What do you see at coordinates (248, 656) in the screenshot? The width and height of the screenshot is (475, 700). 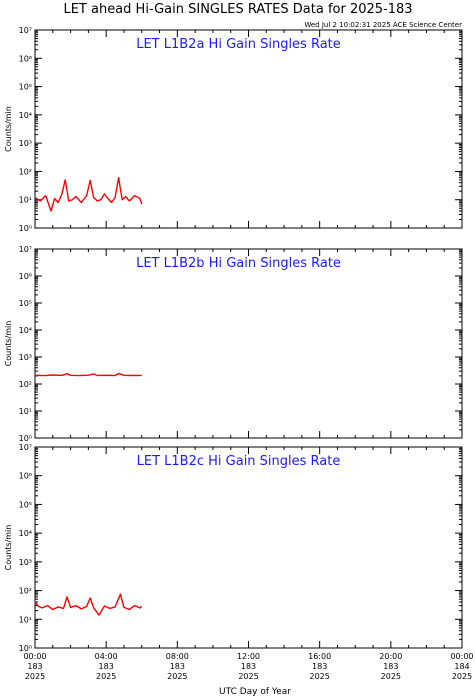 I see `x-tick-text: 12:00` at bounding box center [248, 656].